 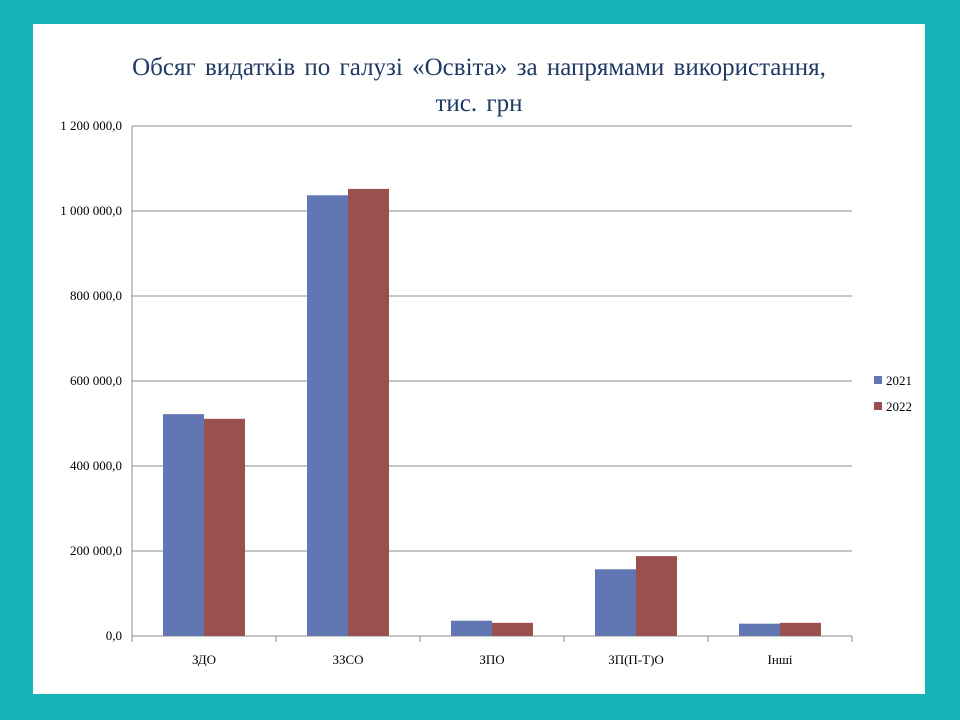 What do you see at coordinates (780, 659) in the screenshot?
I see `x-category-label: Інші` at bounding box center [780, 659].